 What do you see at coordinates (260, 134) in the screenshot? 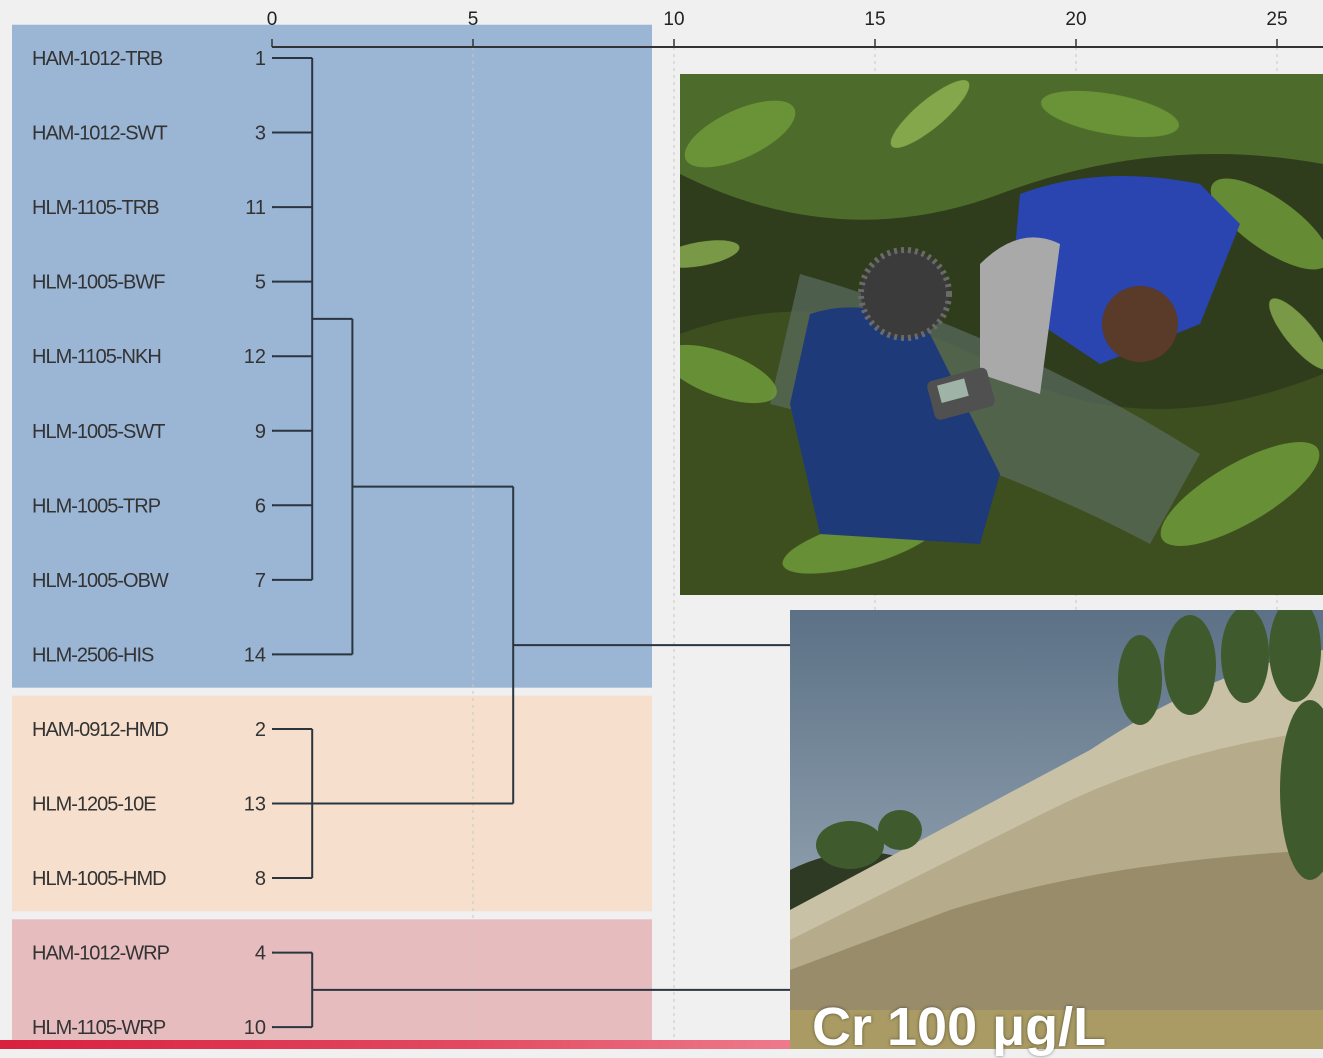
I see `leaf-case-number: 3` at bounding box center [260, 134].